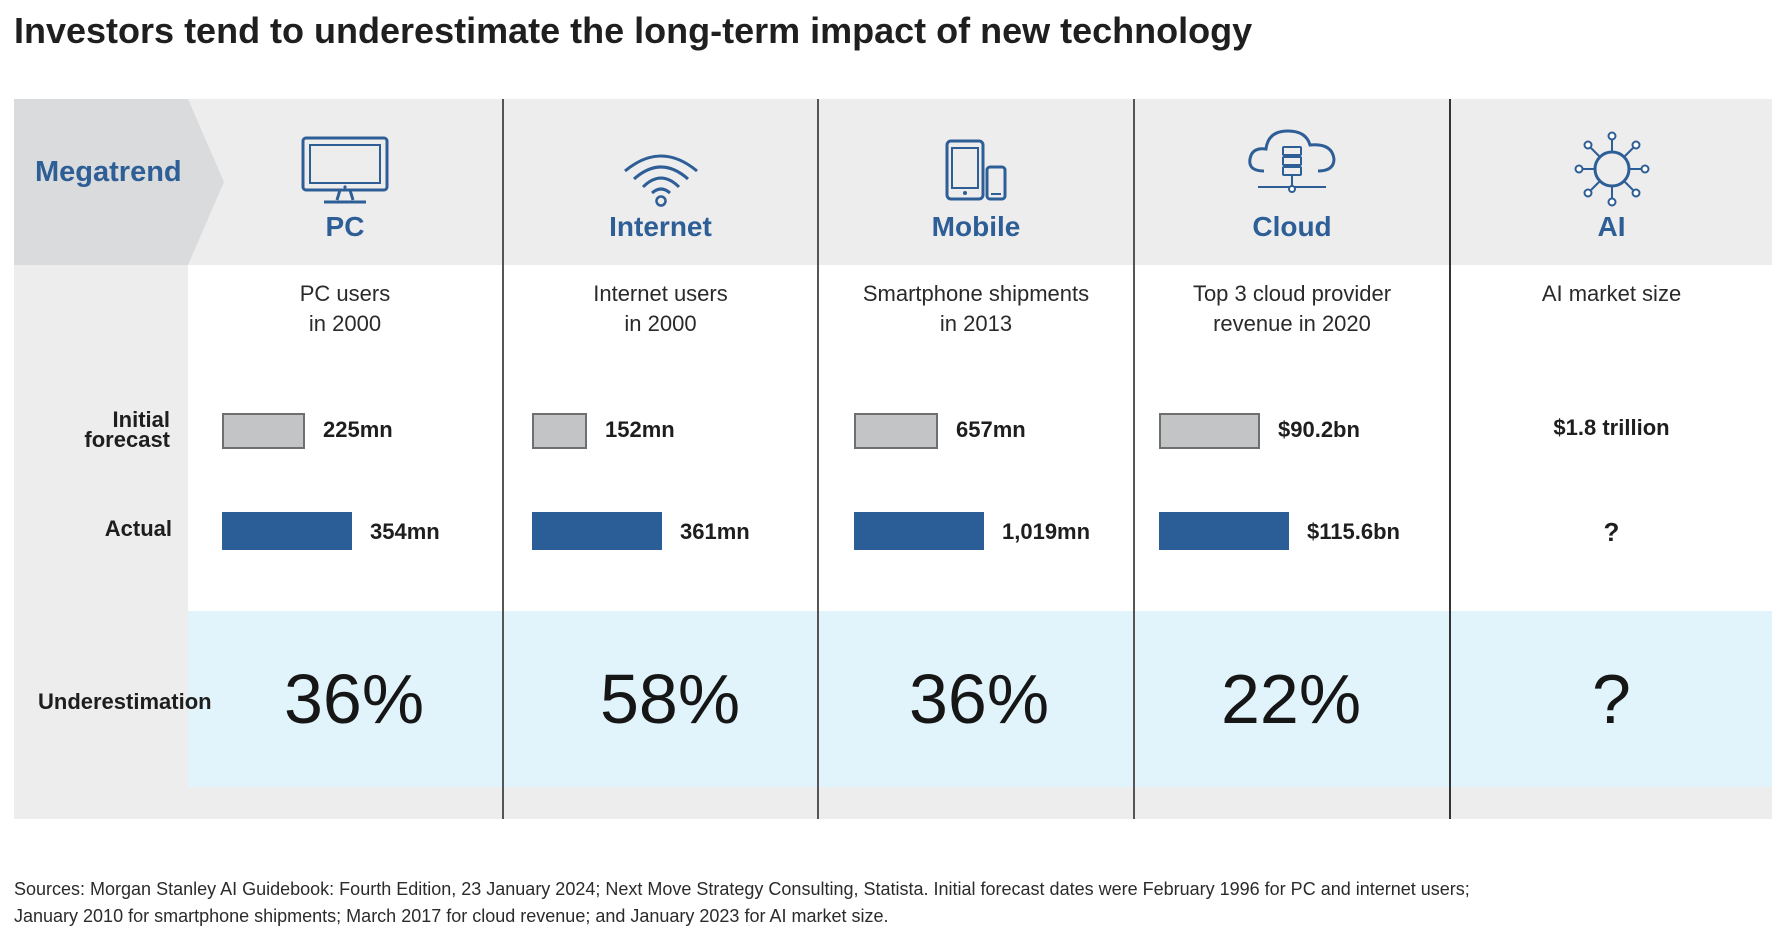 This screenshot has width=1784, height=952. What do you see at coordinates (660, 293) in the screenshot?
I see `metric-line1: Internet users` at bounding box center [660, 293].